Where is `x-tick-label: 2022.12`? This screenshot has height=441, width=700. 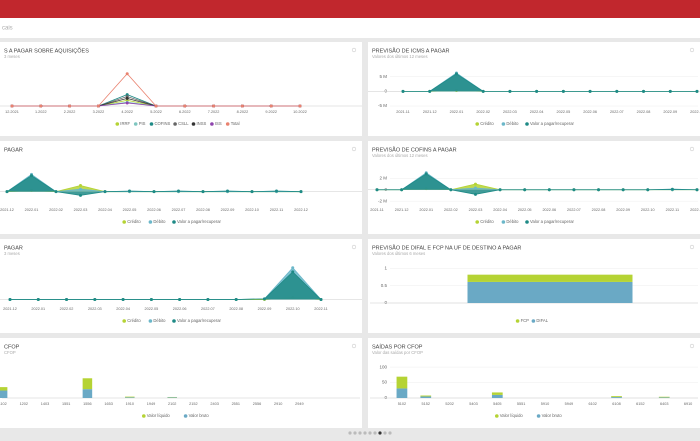 x-tick-label: 2022.12 is located at coordinates (695, 210).